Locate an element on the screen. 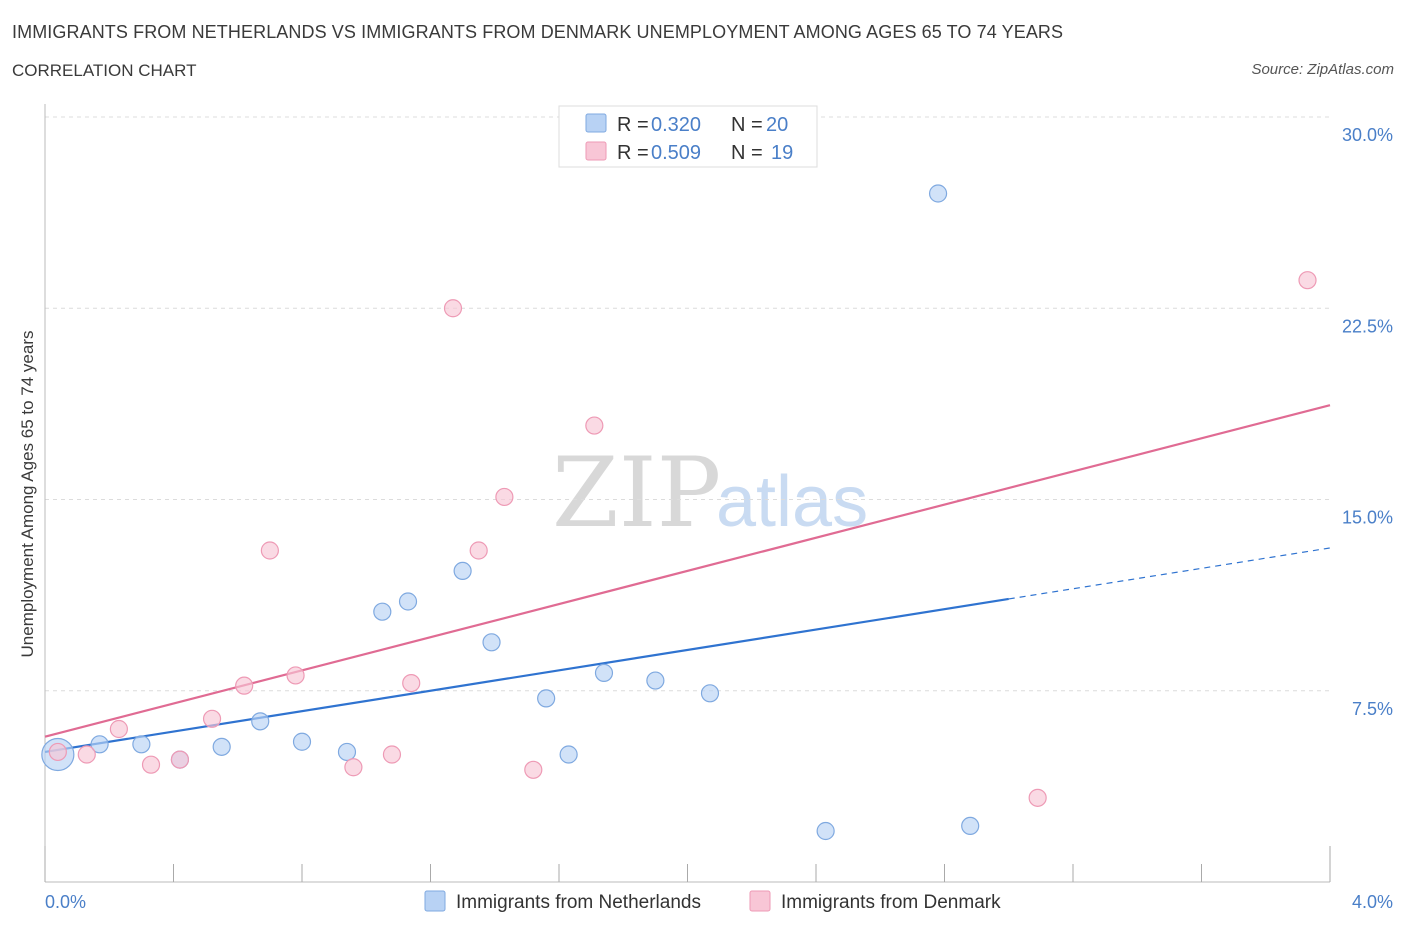 Image resolution: width=1406 pixels, height=930 pixels. denmark-swatch is located at coordinates (596, 151).